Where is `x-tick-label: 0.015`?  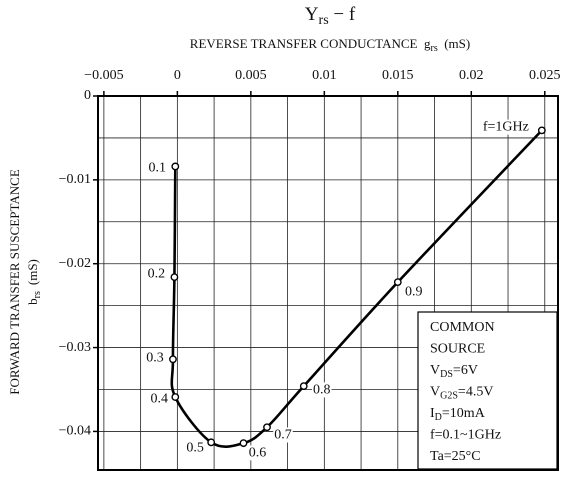 x-tick-label: 0.015 is located at coordinates (398, 75).